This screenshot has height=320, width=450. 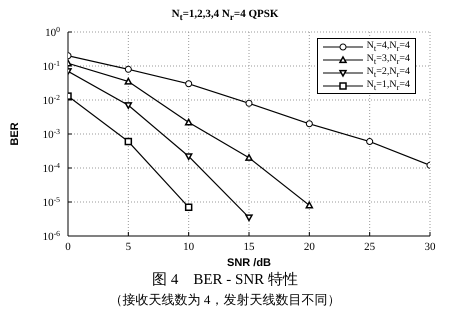 I want to click on x-tick-label: 20, so click(x=310, y=246).